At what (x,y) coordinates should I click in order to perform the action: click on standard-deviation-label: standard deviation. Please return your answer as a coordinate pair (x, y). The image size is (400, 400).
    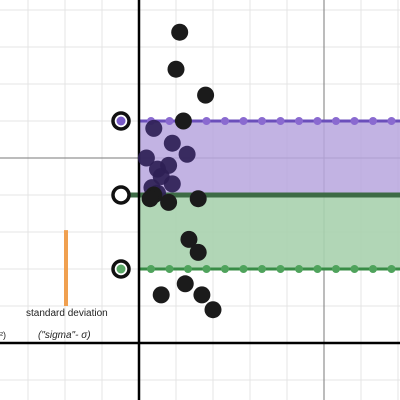
    Looking at the image, I should click on (67, 313).